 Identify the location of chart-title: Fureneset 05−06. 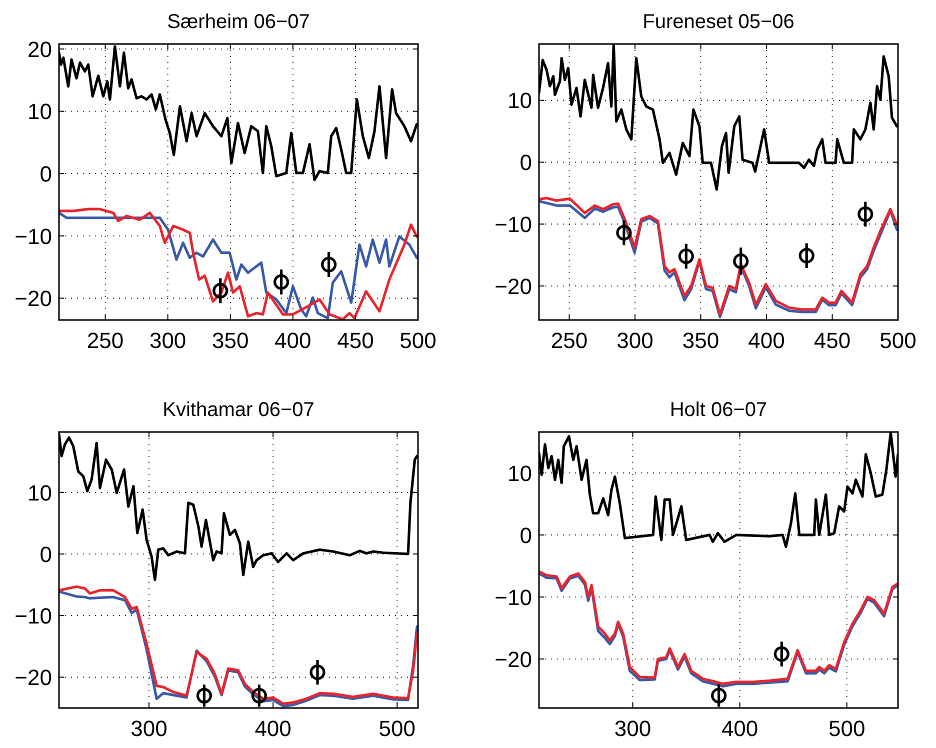
(718, 22).